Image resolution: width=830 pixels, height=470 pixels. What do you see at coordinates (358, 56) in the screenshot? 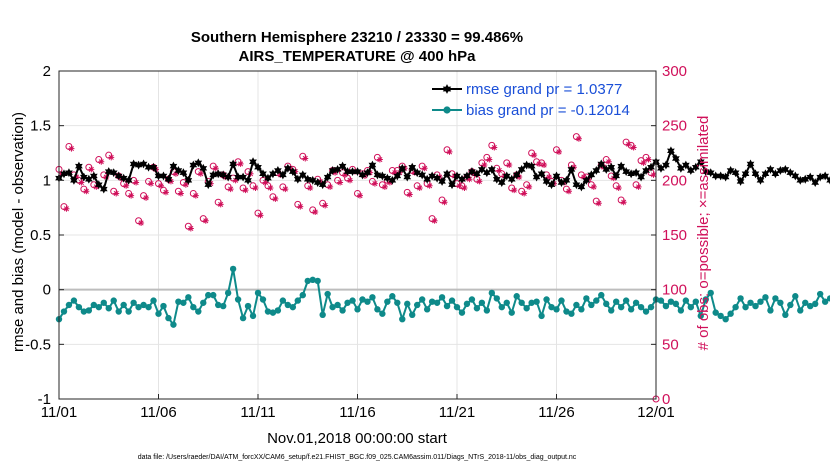
I see `chart-title-line2: AIRS_TEMPERATURE @ 400 hPa` at bounding box center [358, 56].